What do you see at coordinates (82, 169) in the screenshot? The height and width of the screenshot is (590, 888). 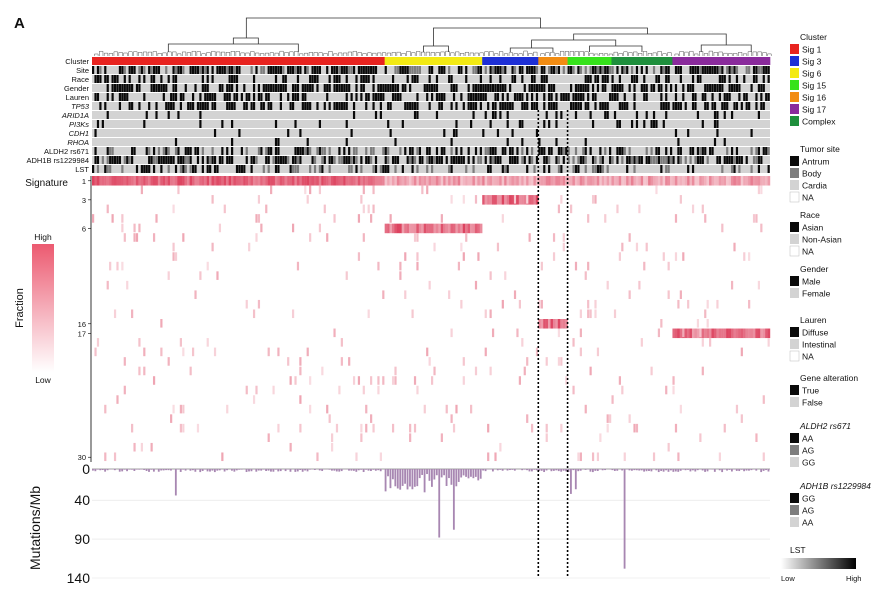 I see `track-label-lst: LST` at bounding box center [82, 169].